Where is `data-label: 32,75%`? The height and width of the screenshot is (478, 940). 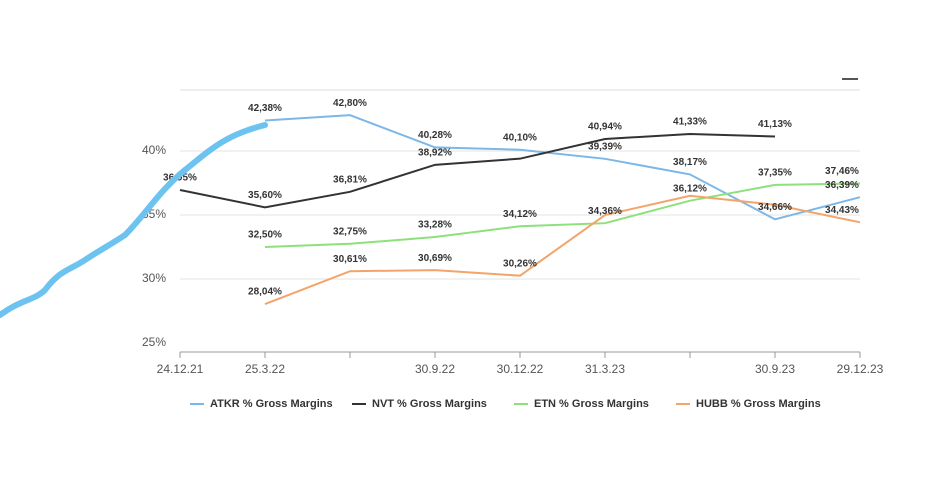 data-label: 32,75% is located at coordinates (350, 231).